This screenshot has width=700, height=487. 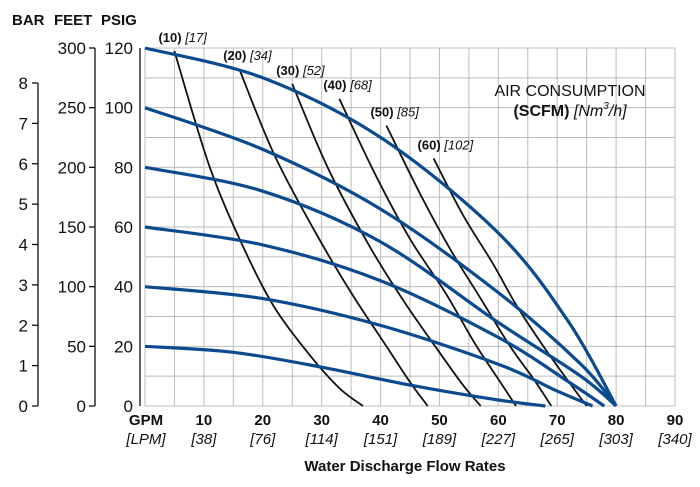 What do you see at coordinates (204, 420) in the screenshot?
I see `x-tick-gpm: 10` at bounding box center [204, 420].